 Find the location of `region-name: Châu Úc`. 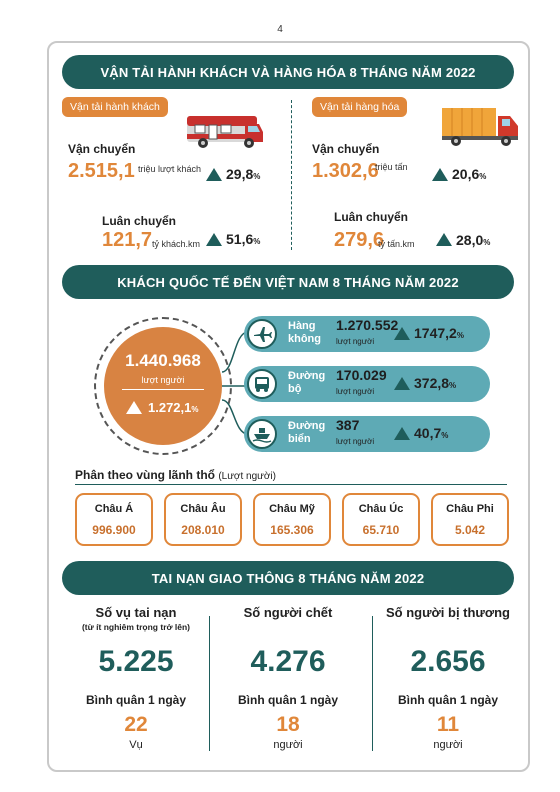

region-name: Châu Úc is located at coordinates (381, 509).